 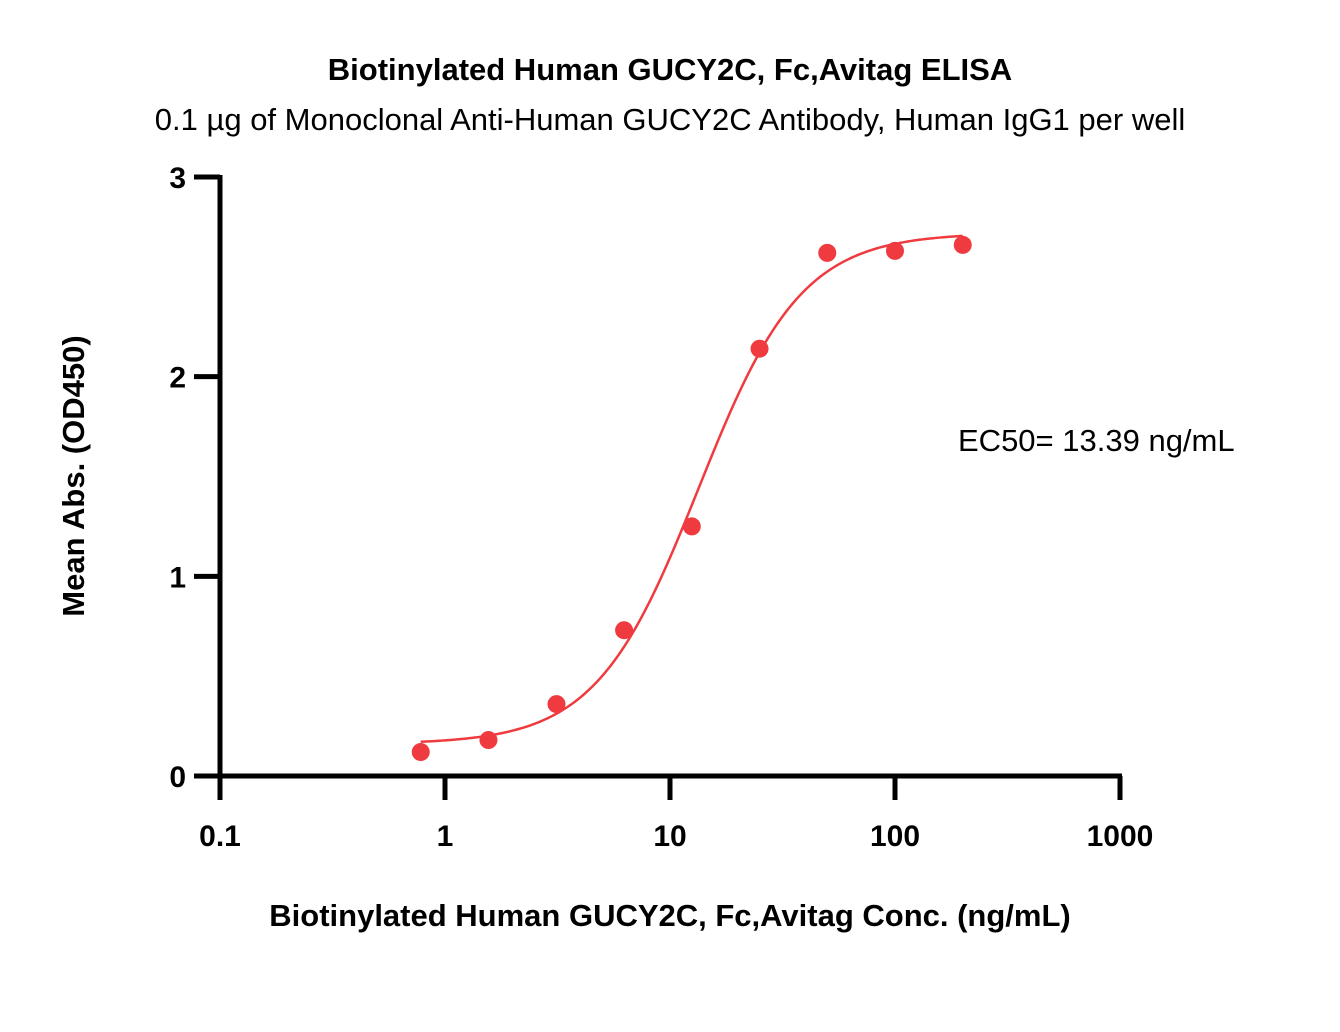 What do you see at coordinates (177, 577) in the screenshot?
I see `y-tick-label: 1` at bounding box center [177, 577].